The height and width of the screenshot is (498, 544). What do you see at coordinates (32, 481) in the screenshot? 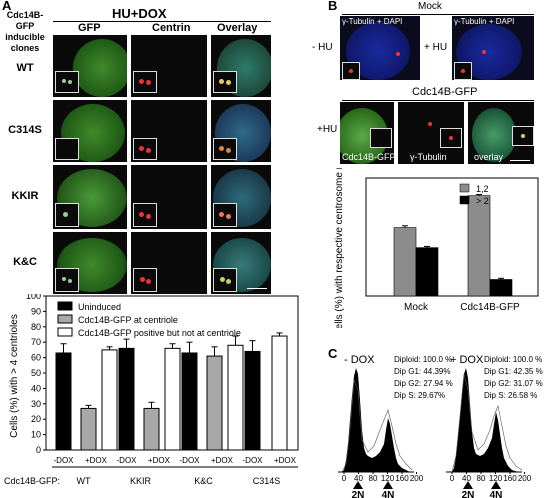
I see `xlabel-prefix: Cdc14B-GFP:` at bounding box center [32, 481].